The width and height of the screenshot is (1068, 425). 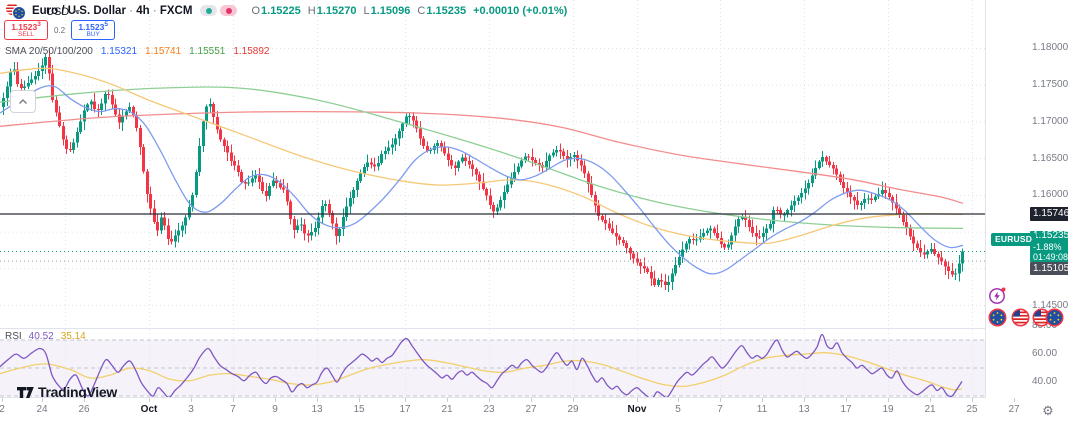 What do you see at coordinates (1020, 317) in the screenshot?
I see `flag-us-icon` at bounding box center [1020, 317].